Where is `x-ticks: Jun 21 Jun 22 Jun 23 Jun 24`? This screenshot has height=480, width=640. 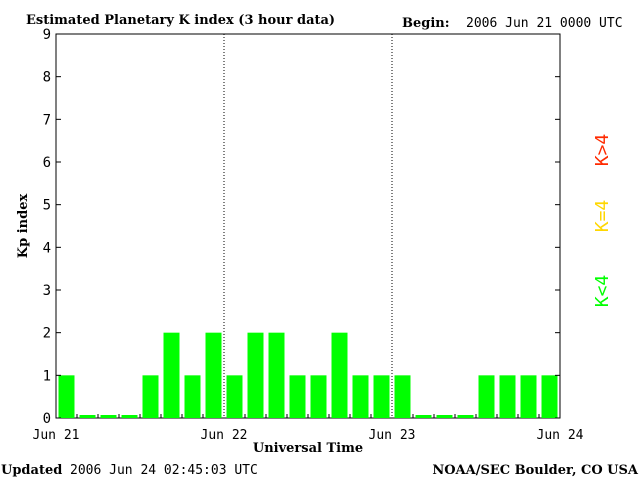 x-ticks: Jun 21 Jun 22 Jun 23 Jun 24 is located at coordinates (308, 428).